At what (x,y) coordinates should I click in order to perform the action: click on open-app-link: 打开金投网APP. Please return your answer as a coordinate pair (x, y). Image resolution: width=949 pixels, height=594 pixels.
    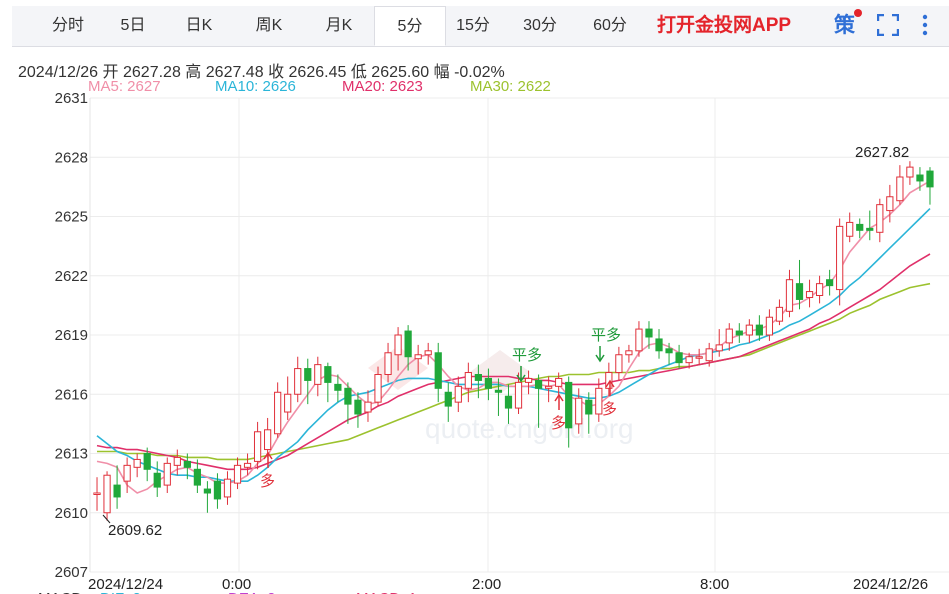
    Looking at the image, I should click on (724, 25).